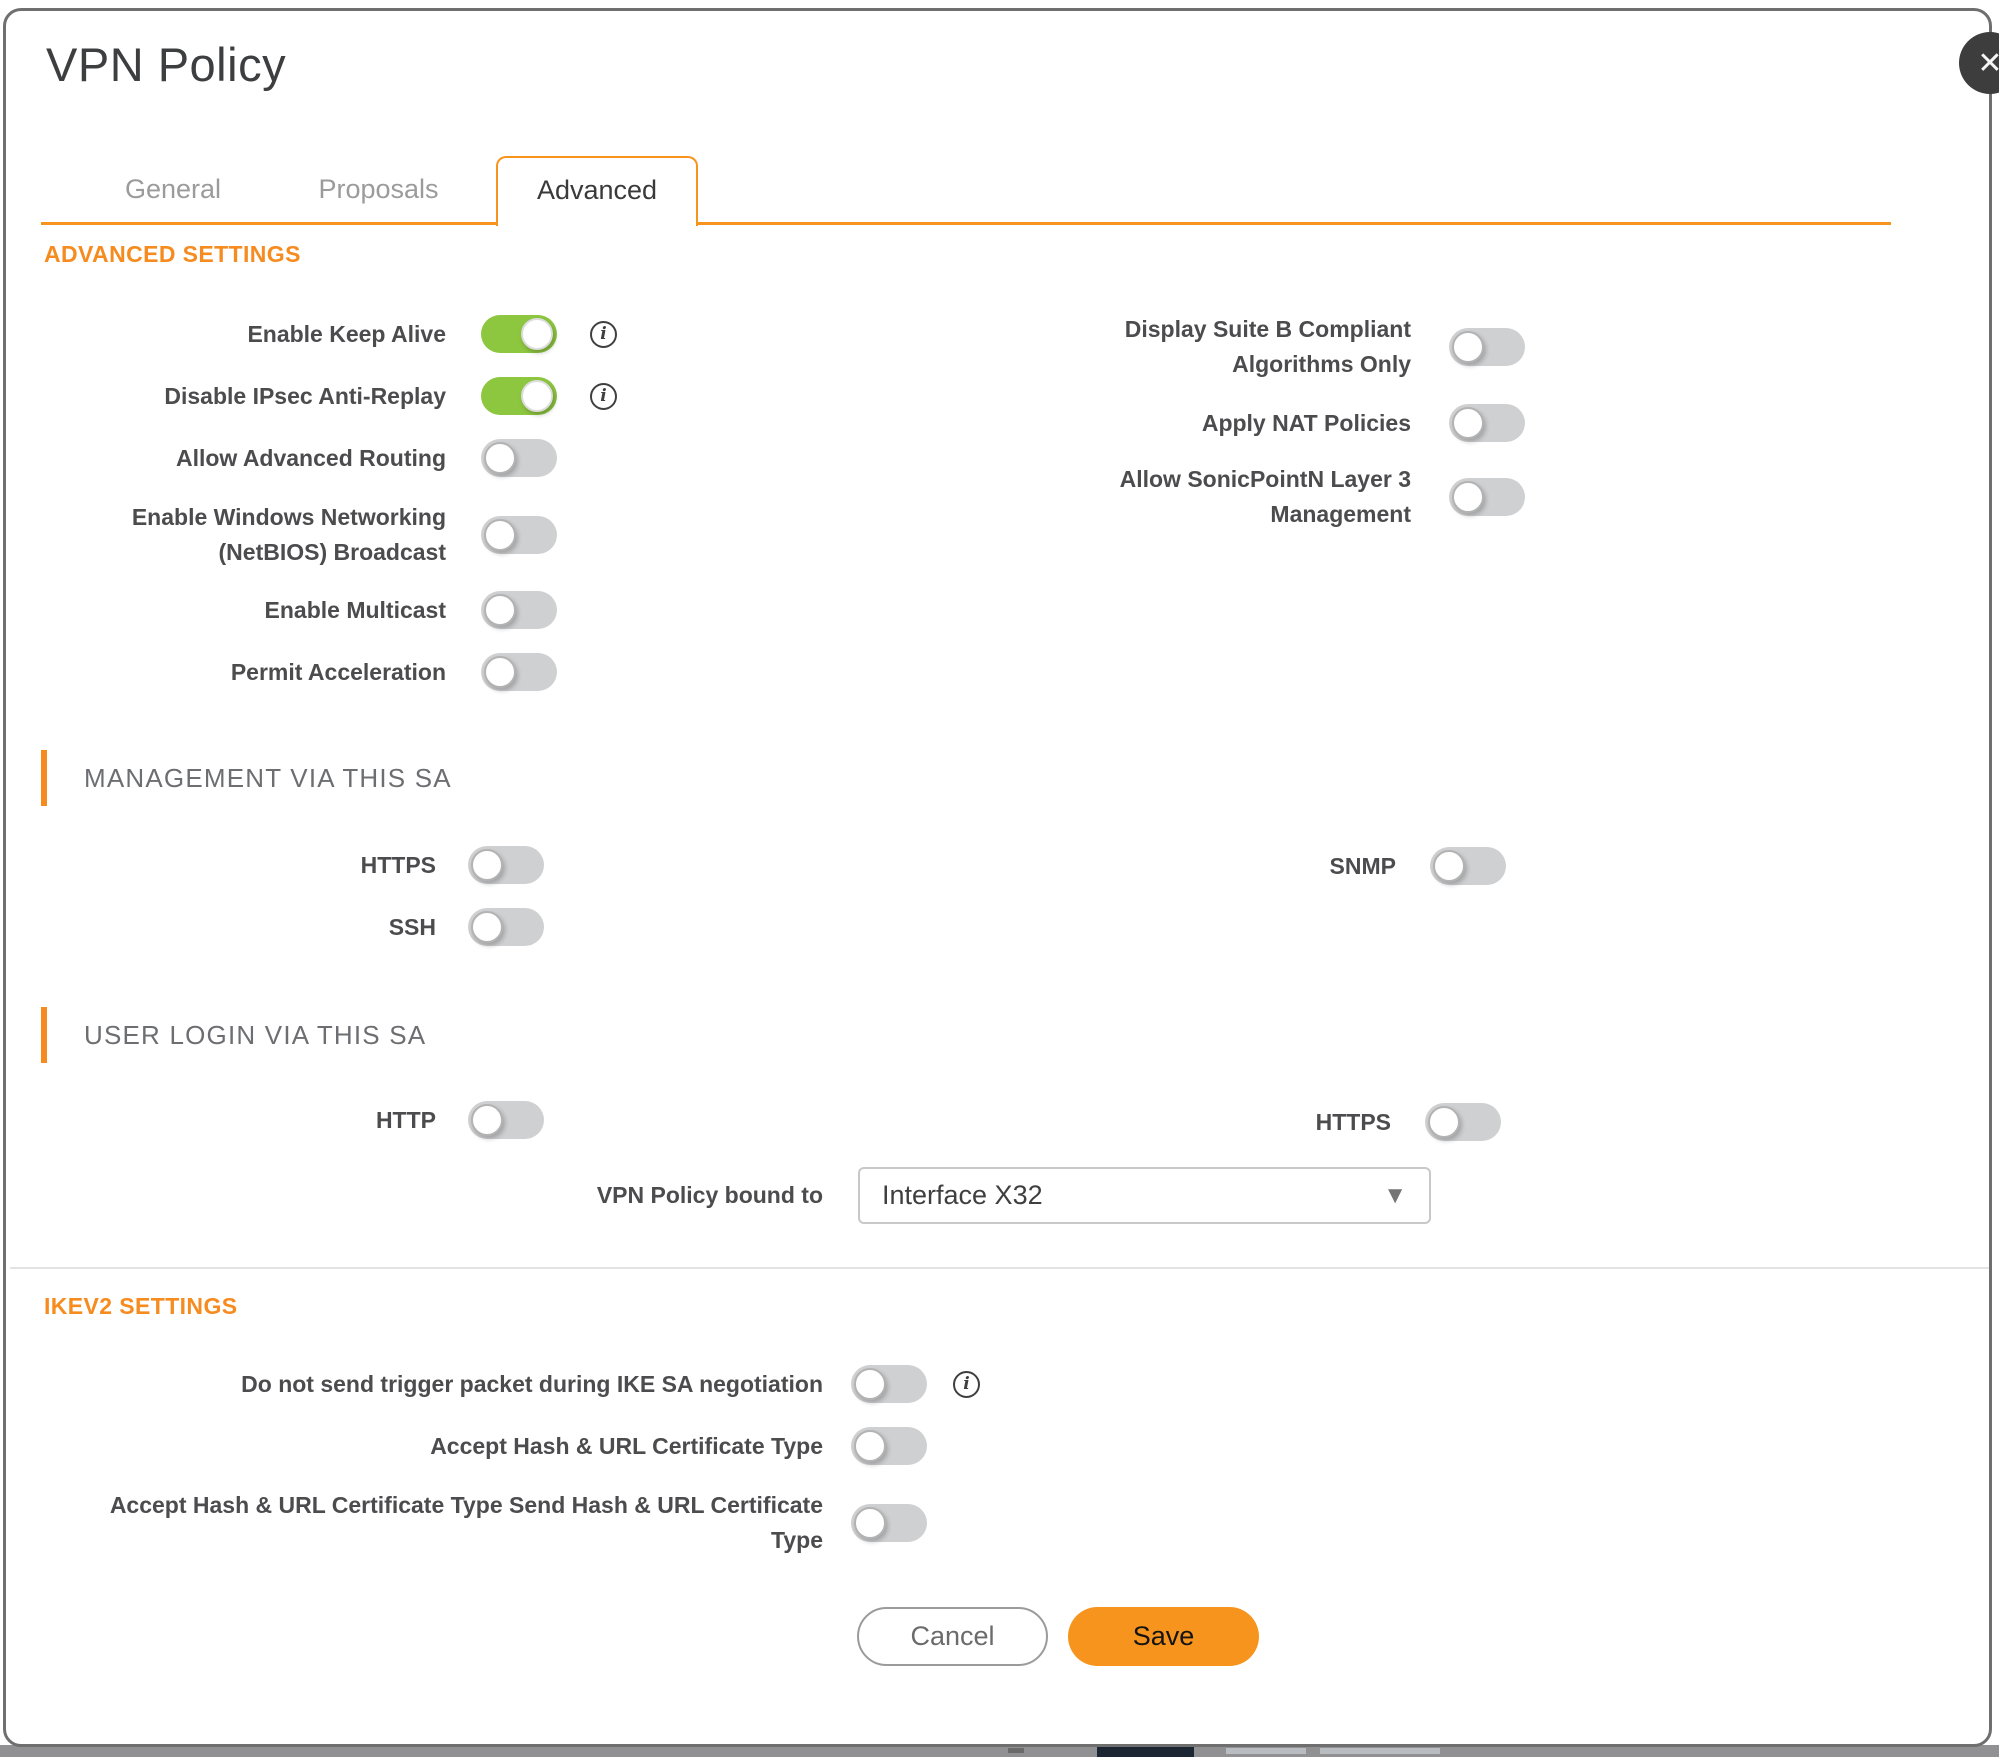 The width and height of the screenshot is (1999, 1757). Describe the element at coordinates (1487, 347) in the screenshot. I see `display-suite-b-toggle` at that location.